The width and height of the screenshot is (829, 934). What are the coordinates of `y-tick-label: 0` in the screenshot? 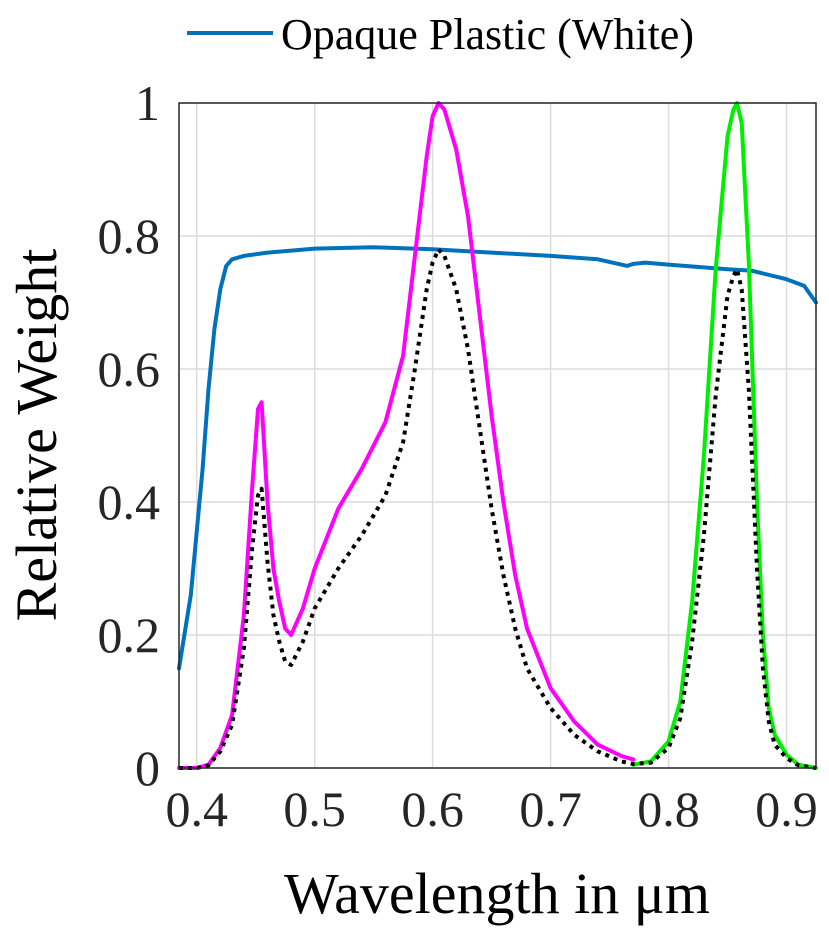 It's located at (147, 768).